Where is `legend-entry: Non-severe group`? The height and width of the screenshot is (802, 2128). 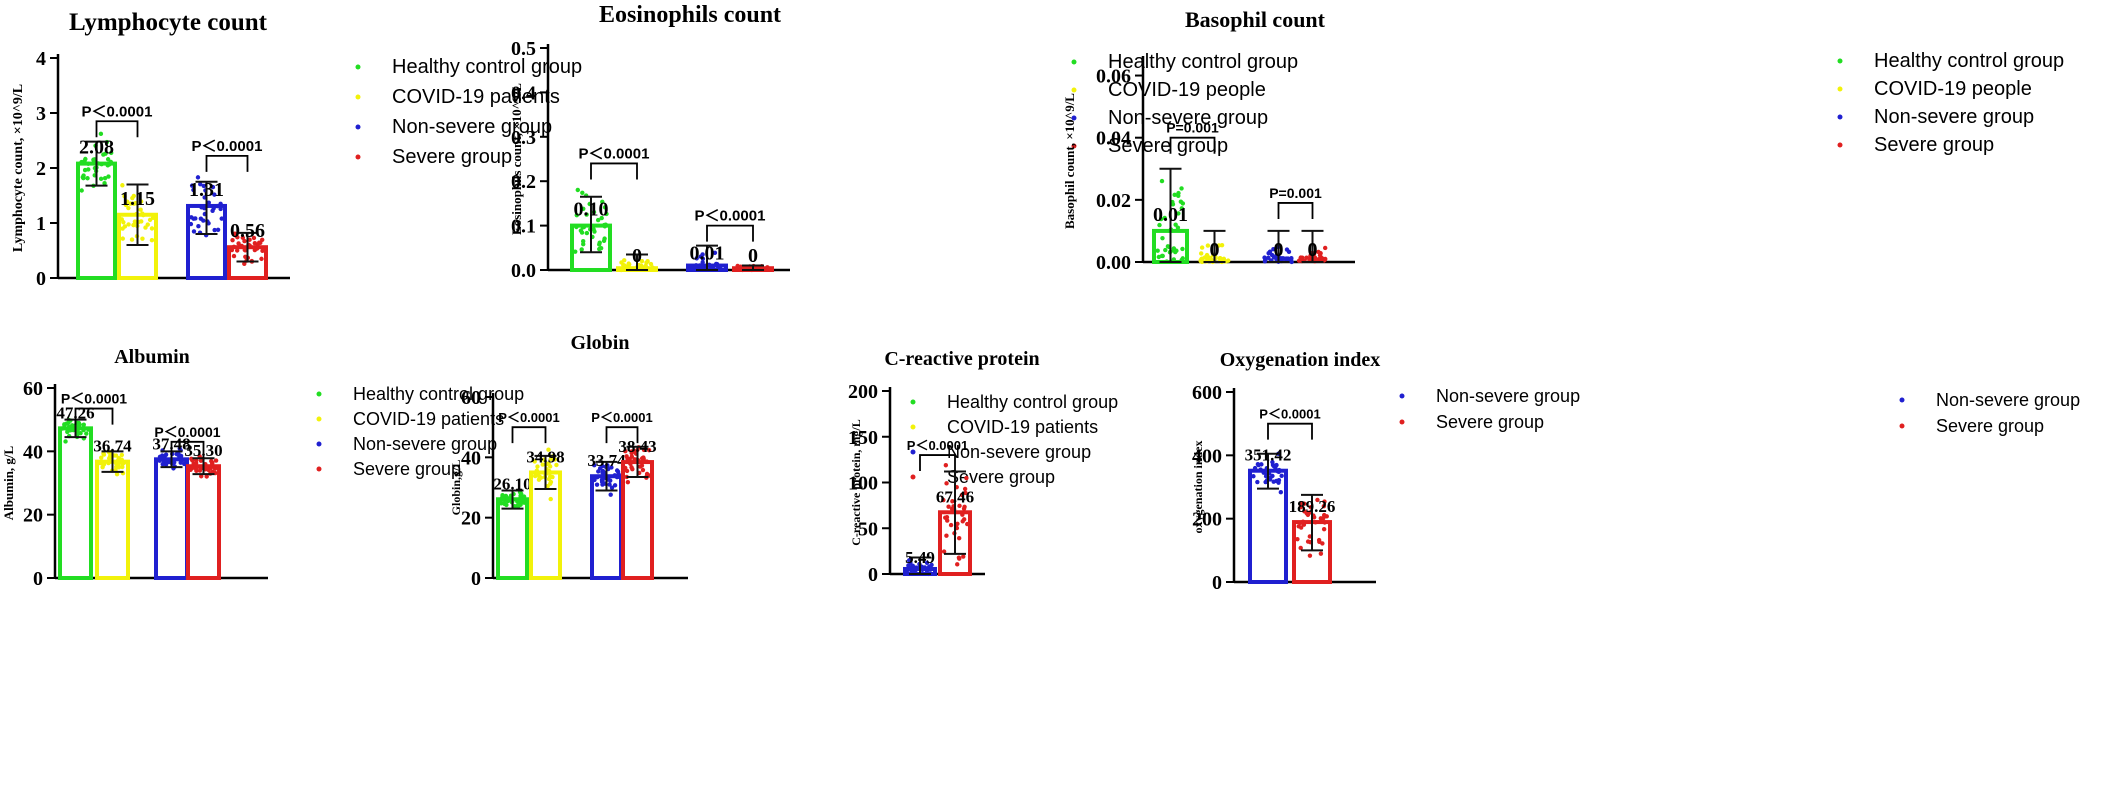
legend-entry: Non-severe group is located at coordinates (425, 444).